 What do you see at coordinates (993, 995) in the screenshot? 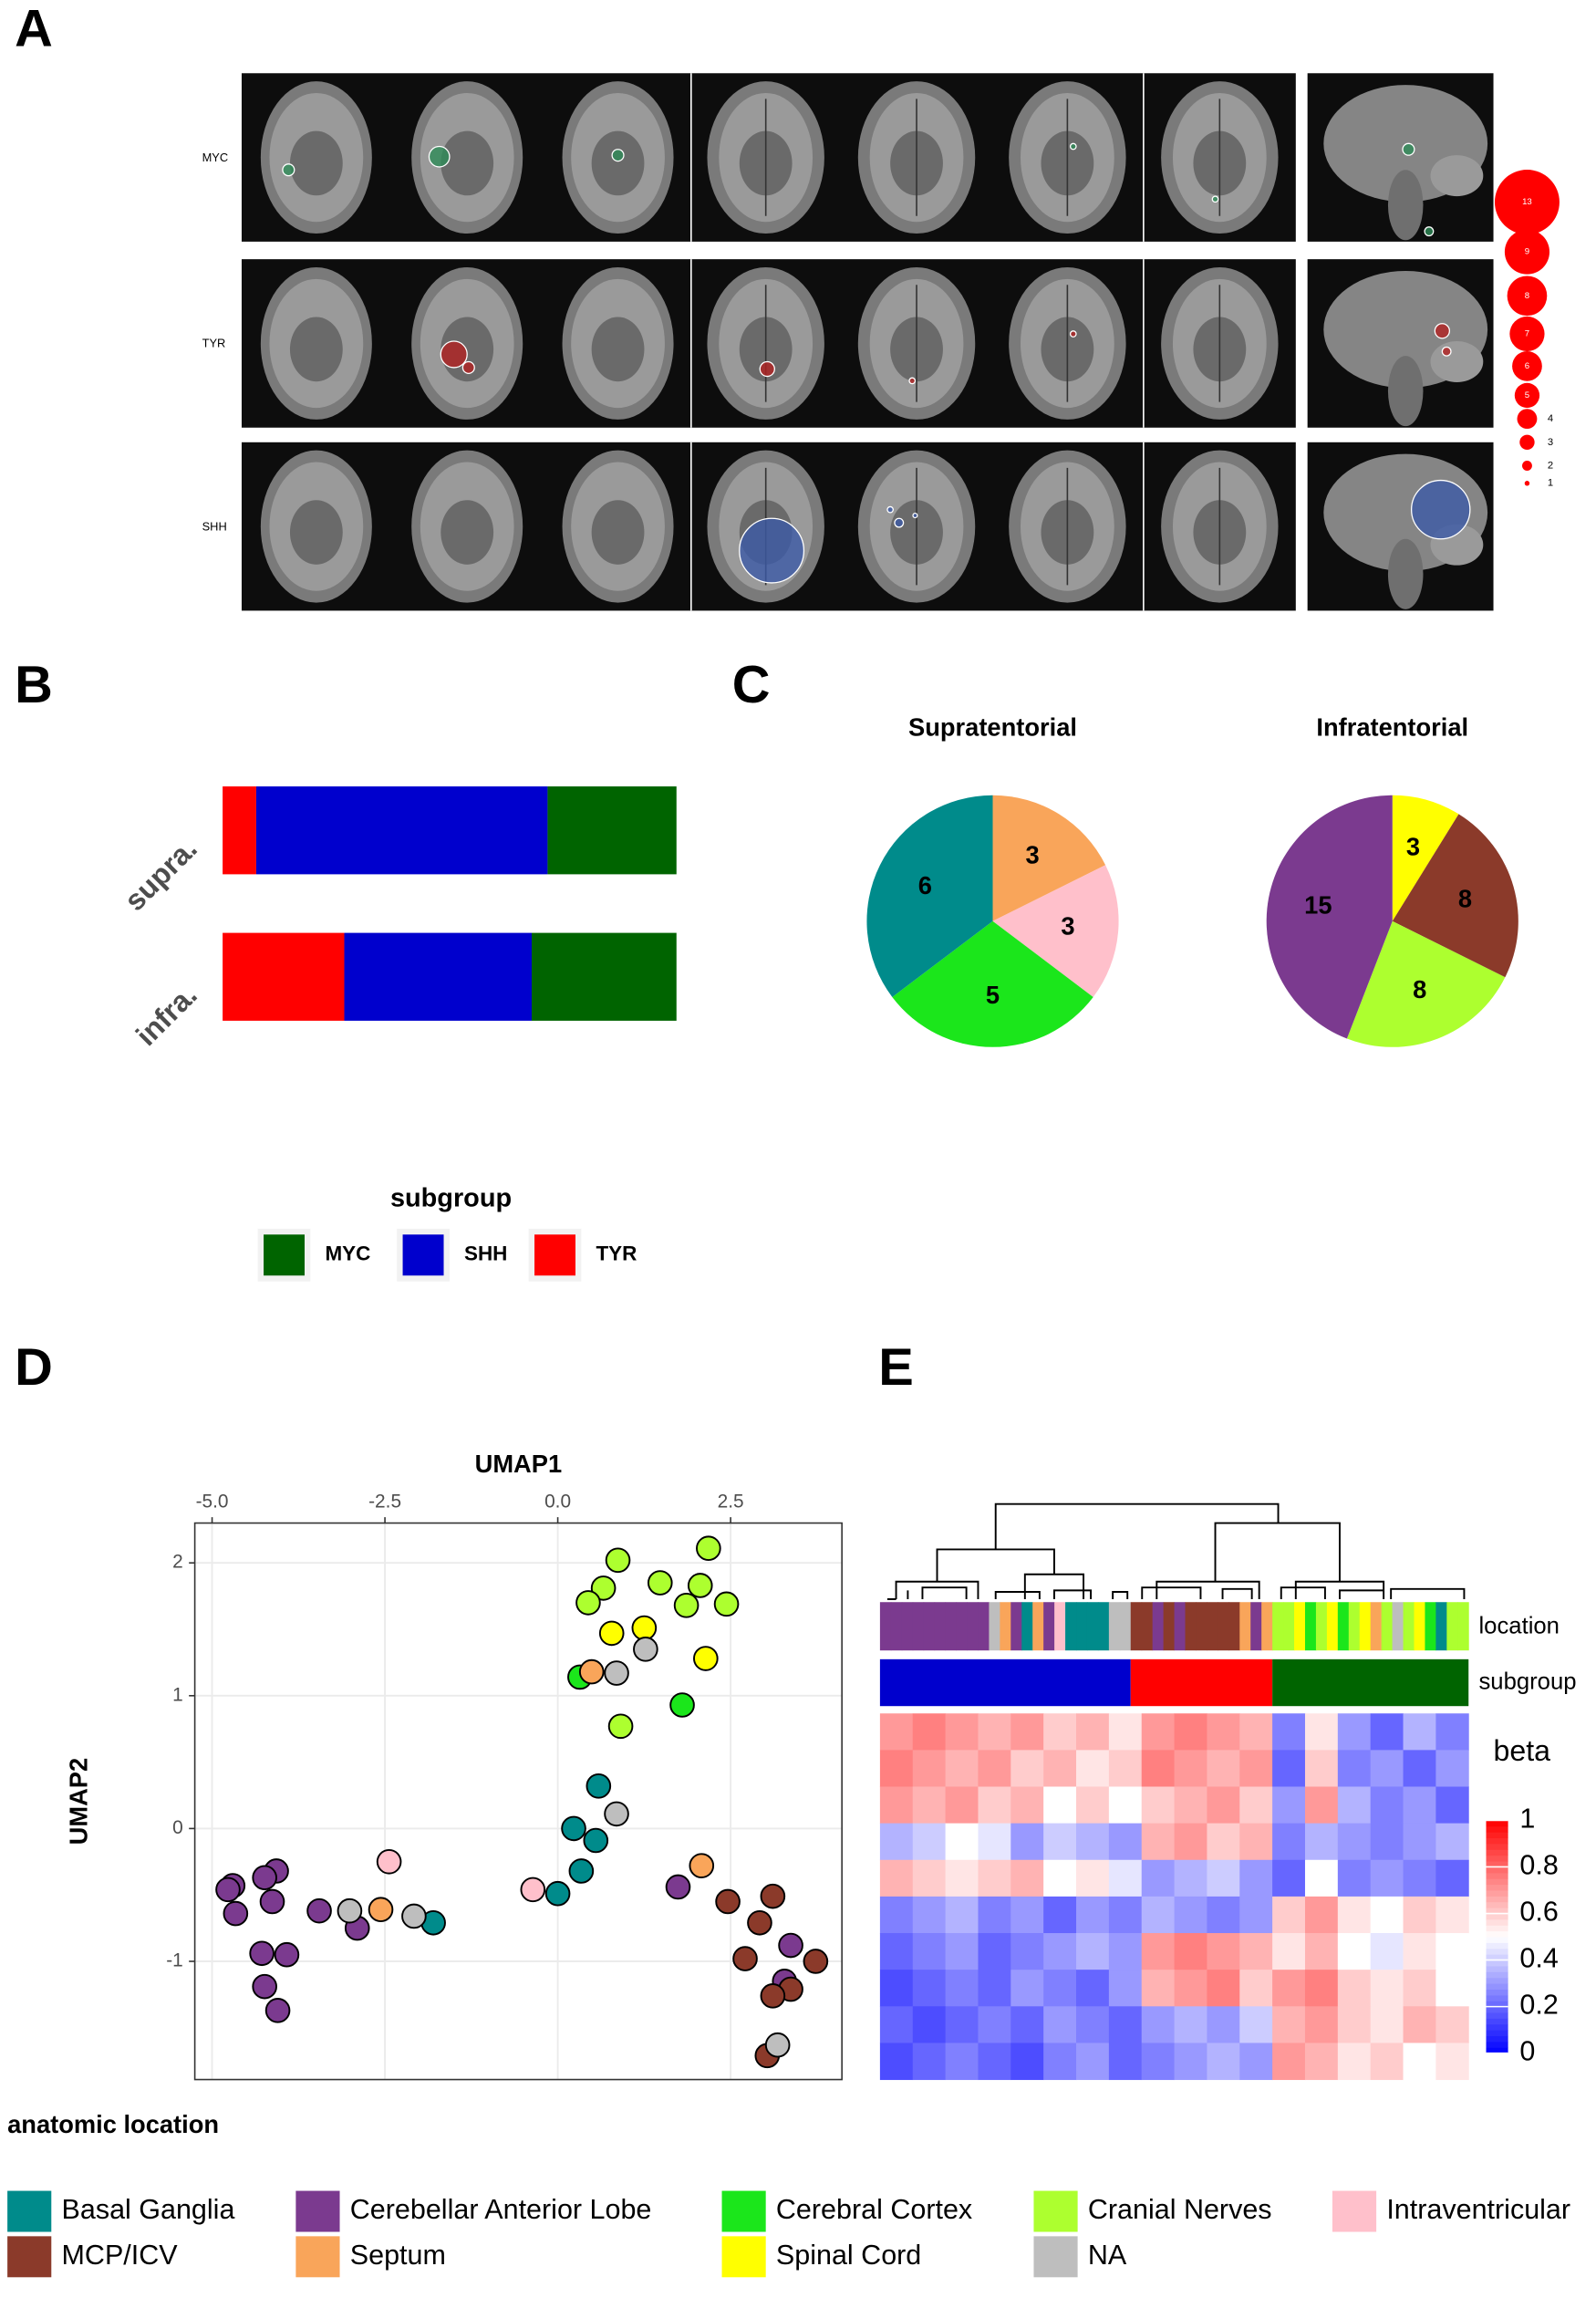
I see `pie-label: 5` at bounding box center [993, 995].